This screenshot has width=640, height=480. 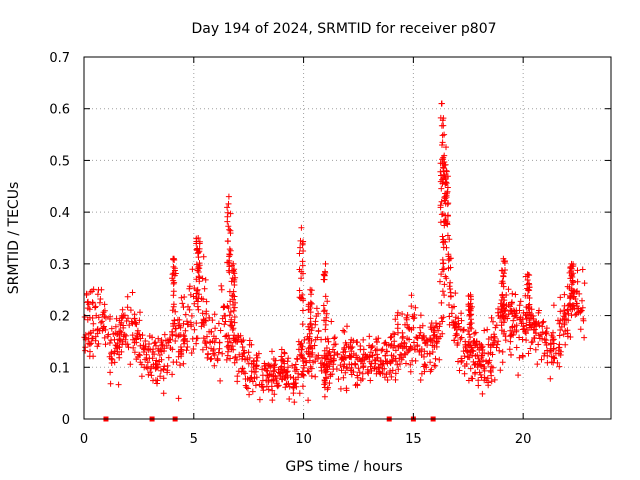 What do you see at coordinates (59, 110) in the screenshot?
I see `y-tick-label: 0.6` at bounding box center [59, 110].